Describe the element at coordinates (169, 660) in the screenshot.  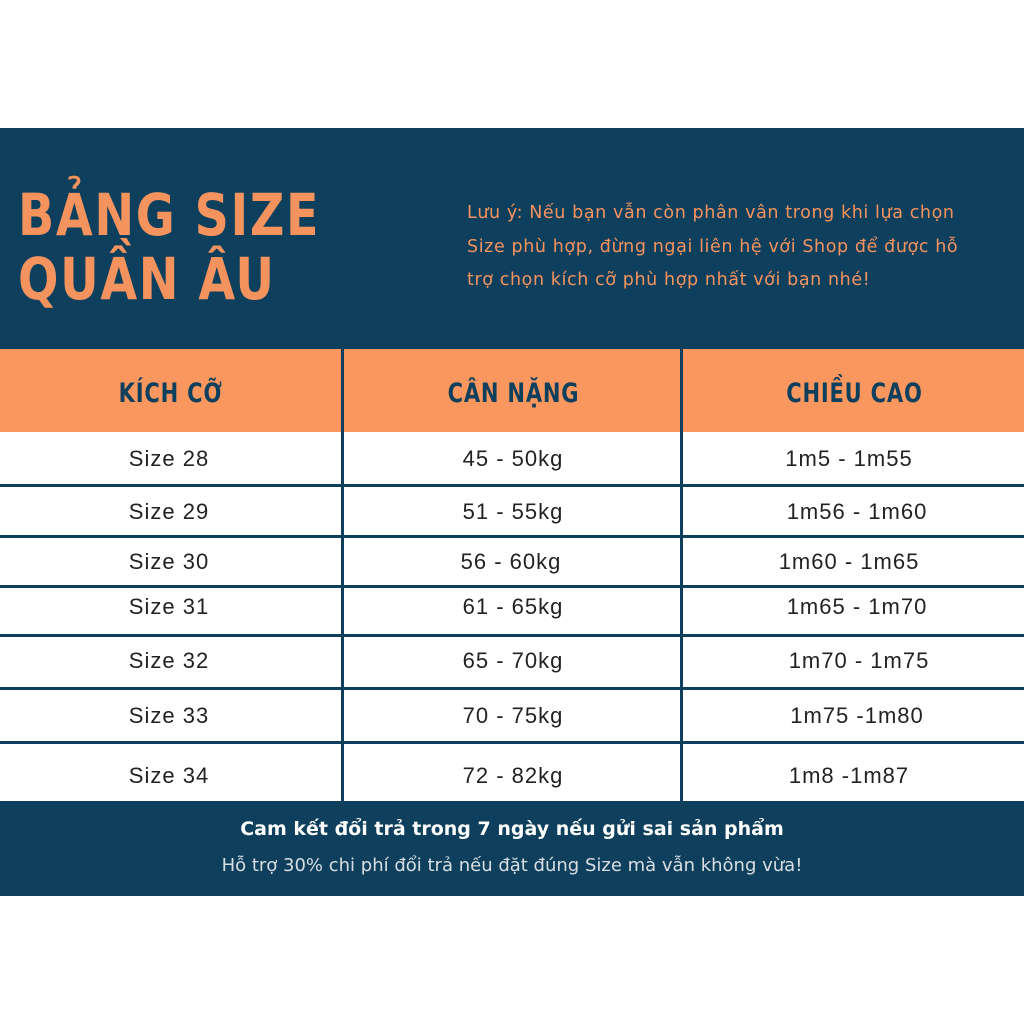
I see `table-cell-size: Size 32` at that location.